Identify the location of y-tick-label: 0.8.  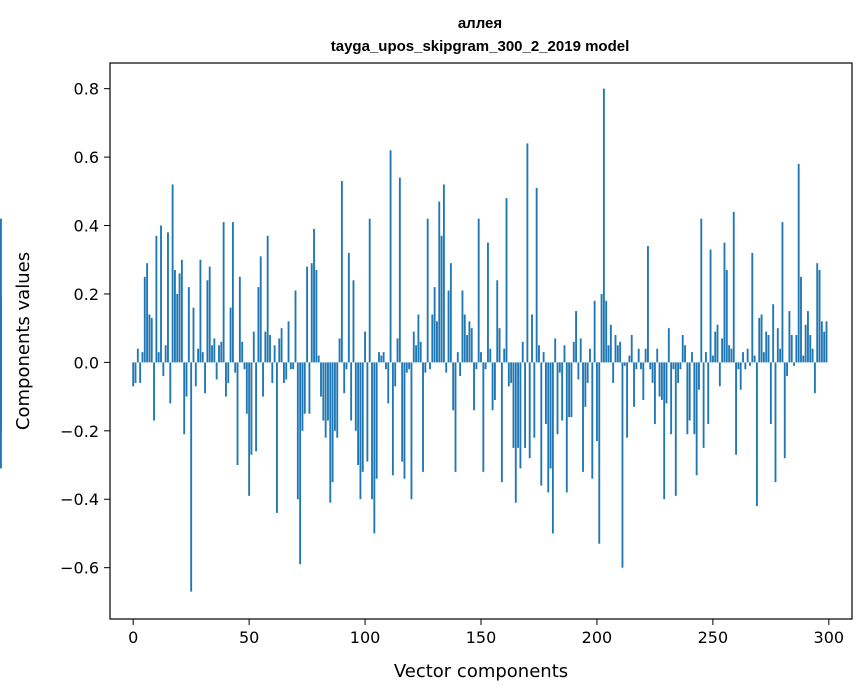
(86, 89).